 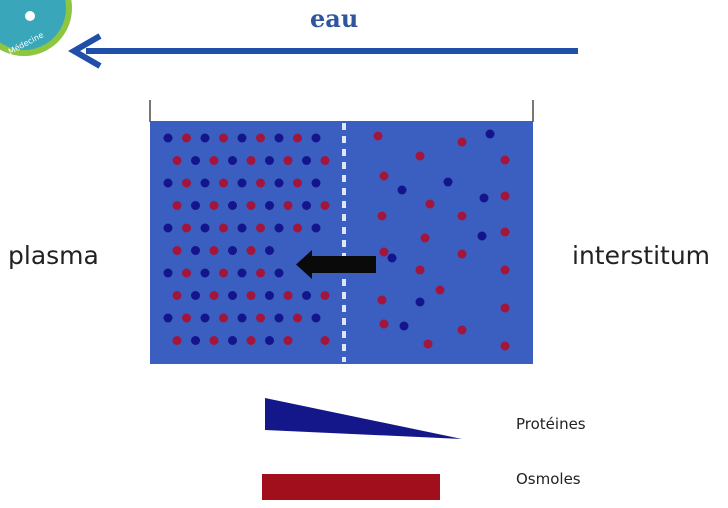 I want to click on legend-osmoles-bar, so click(x=351, y=487).